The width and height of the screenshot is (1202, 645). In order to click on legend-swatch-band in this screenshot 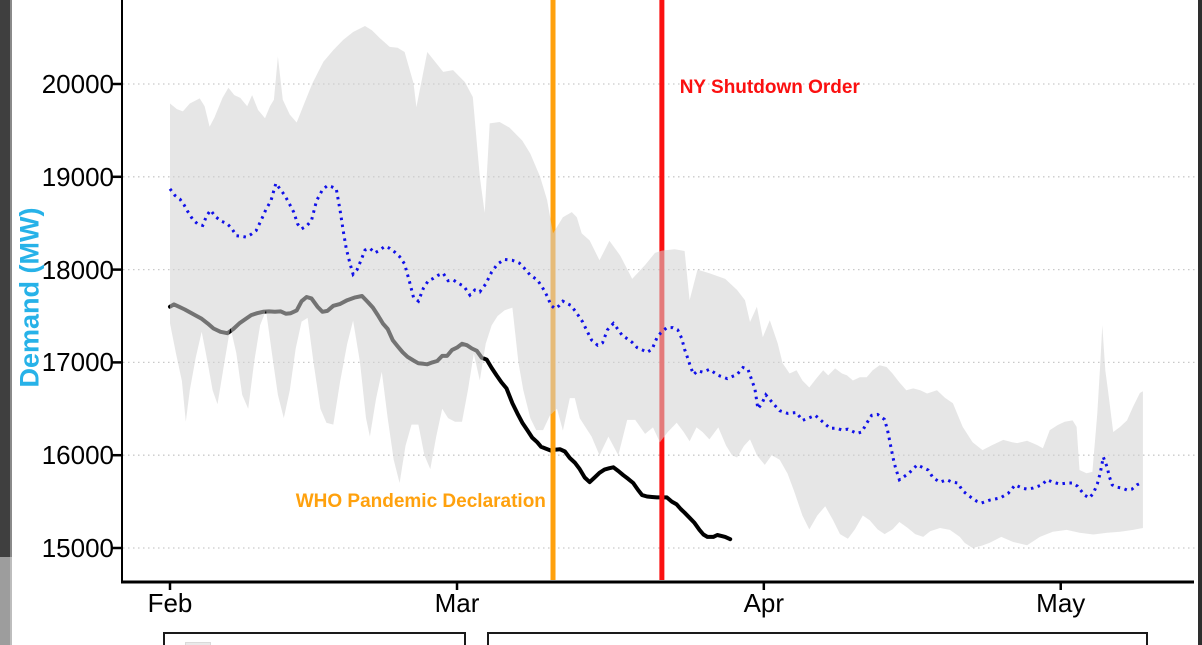, I will do `click(198, 643)`.